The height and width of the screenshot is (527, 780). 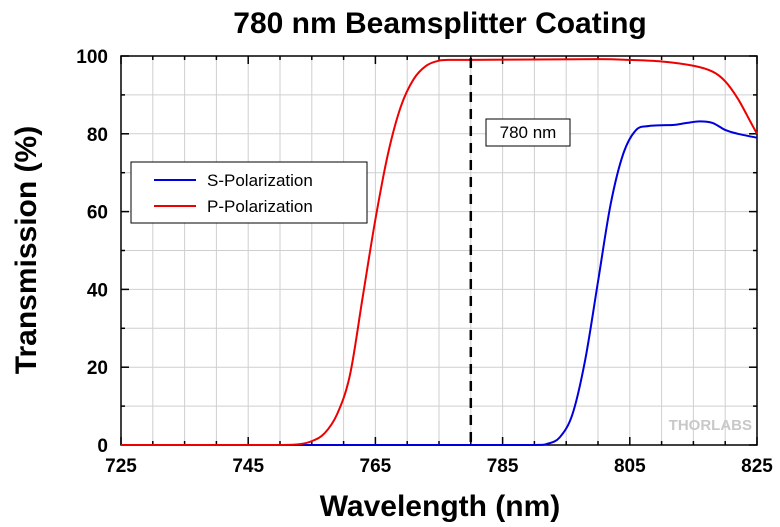 What do you see at coordinates (97, 135) in the screenshot?
I see `y-tick-label: 80` at bounding box center [97, 135].